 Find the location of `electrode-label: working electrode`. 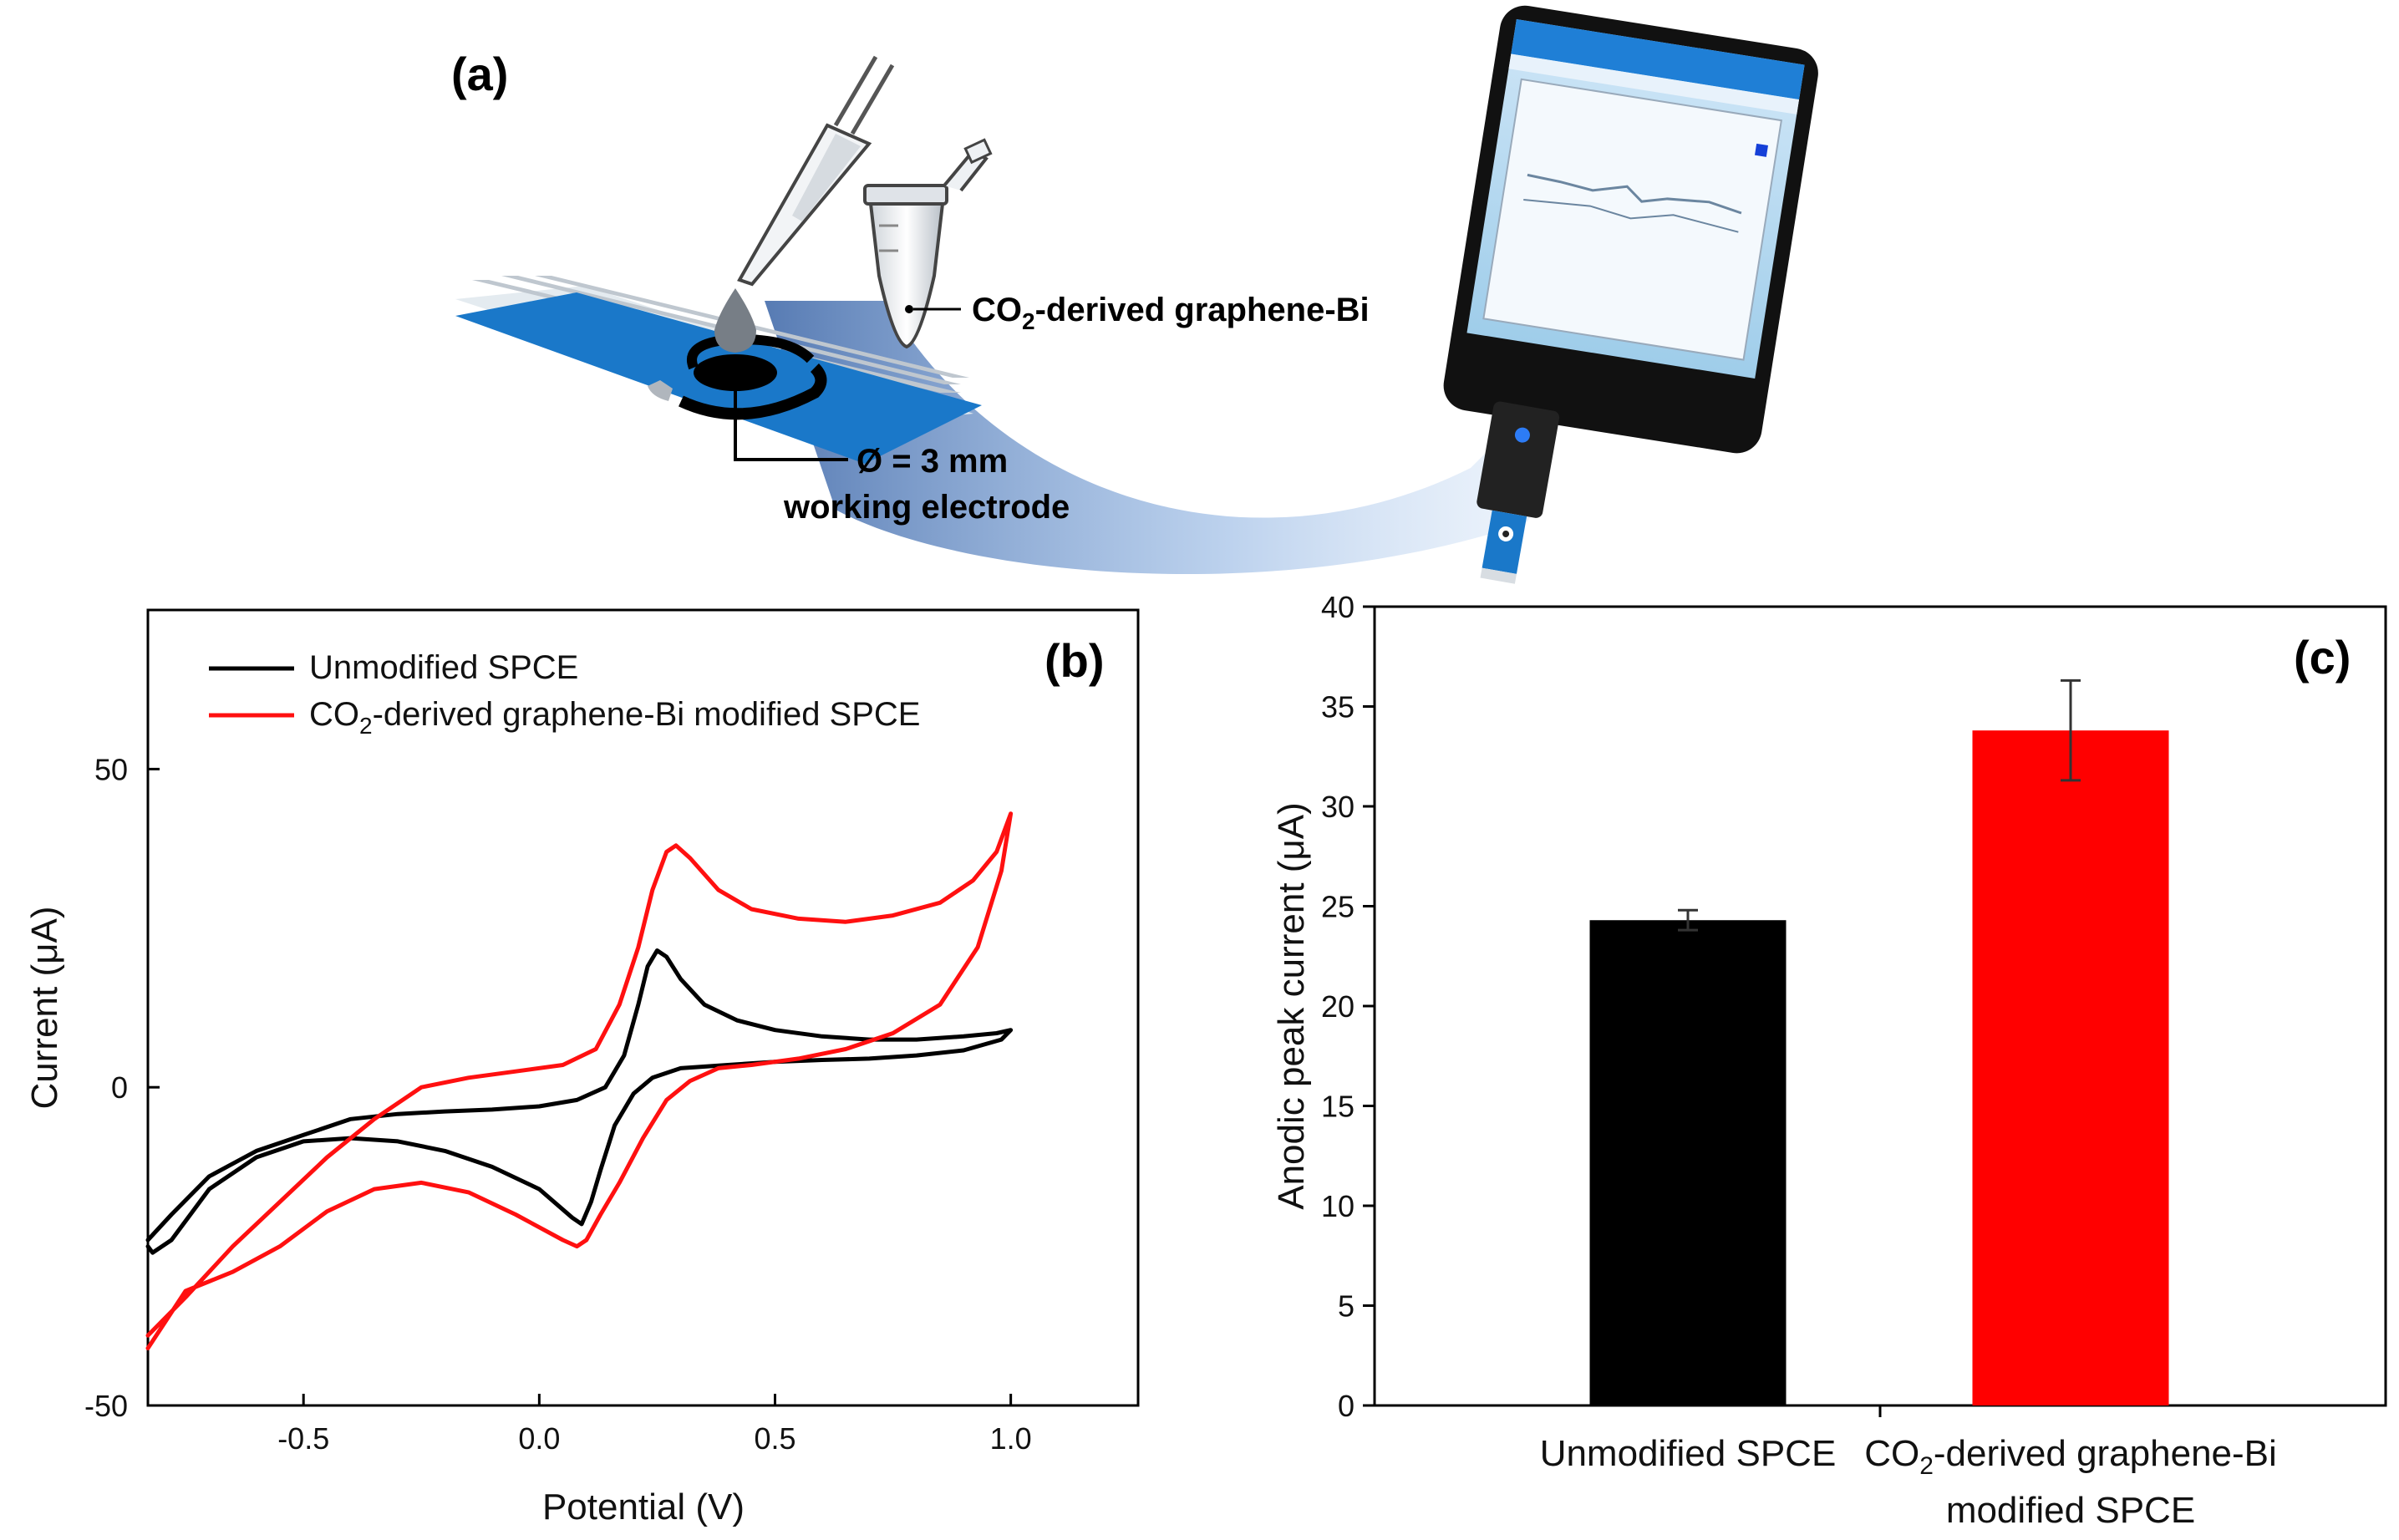

electrode-label: working electrode is located at coordinates (926, 507).